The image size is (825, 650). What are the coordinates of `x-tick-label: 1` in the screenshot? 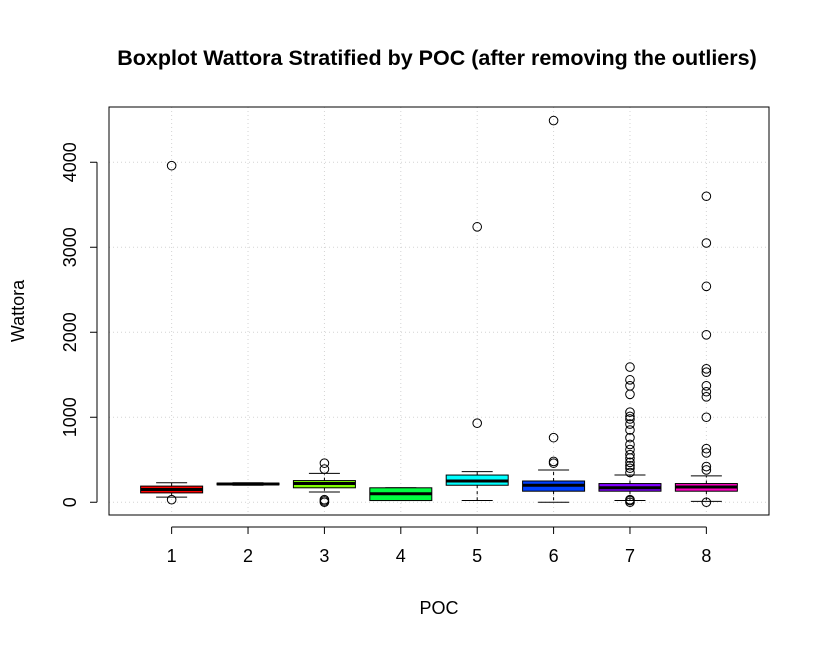 It's located at (172, 556).